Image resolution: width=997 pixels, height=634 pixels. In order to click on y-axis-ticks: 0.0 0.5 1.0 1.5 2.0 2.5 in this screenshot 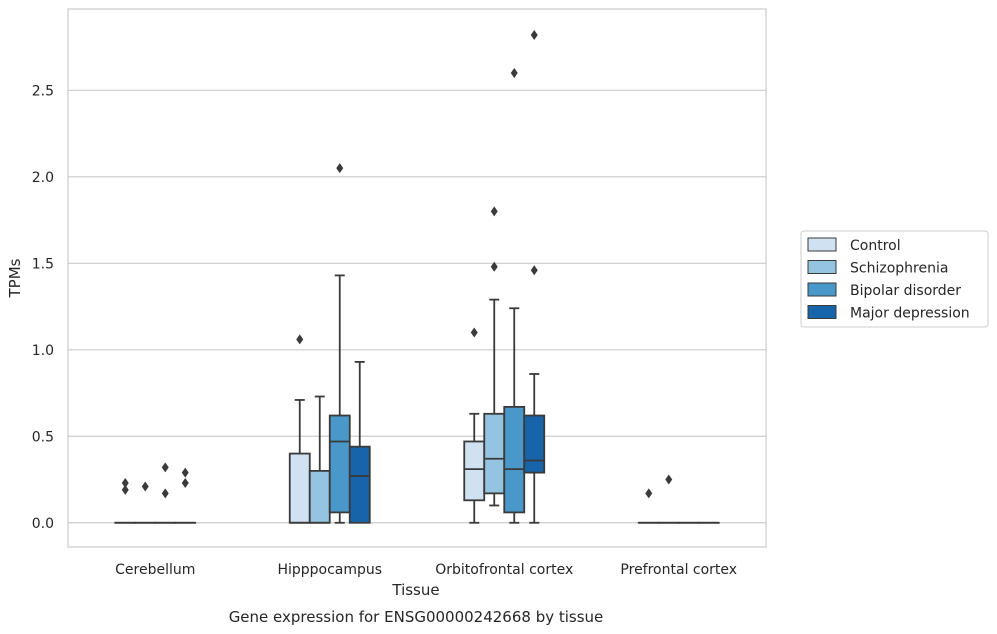, I will do `click(43, 307)`.